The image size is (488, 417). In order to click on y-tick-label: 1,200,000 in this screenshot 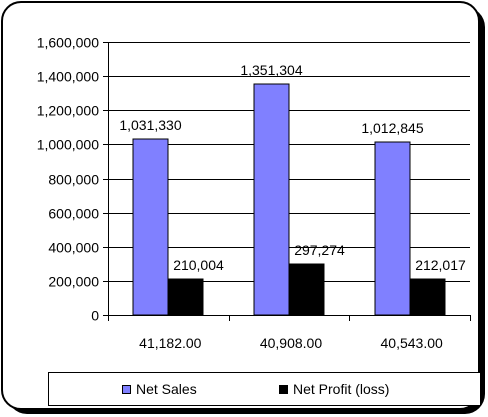, I will do `click(68, 111)`.